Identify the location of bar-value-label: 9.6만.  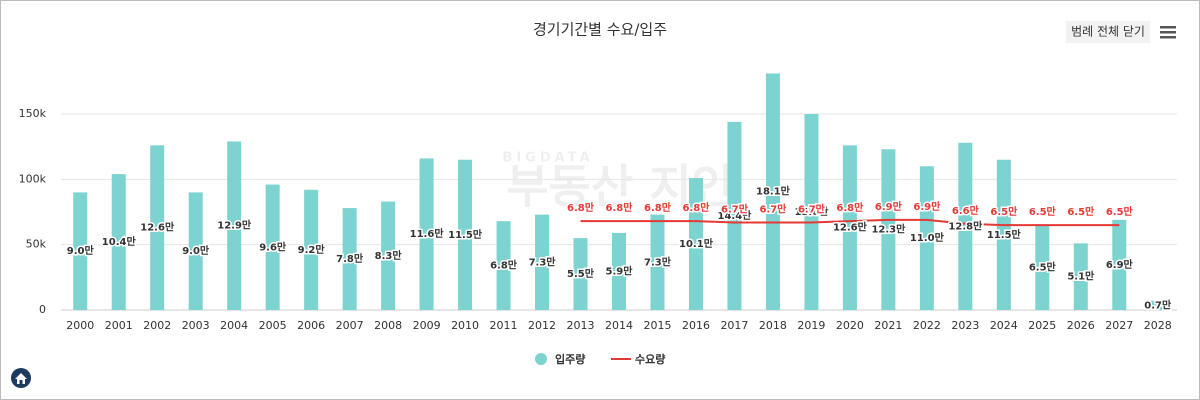
(273, 246).